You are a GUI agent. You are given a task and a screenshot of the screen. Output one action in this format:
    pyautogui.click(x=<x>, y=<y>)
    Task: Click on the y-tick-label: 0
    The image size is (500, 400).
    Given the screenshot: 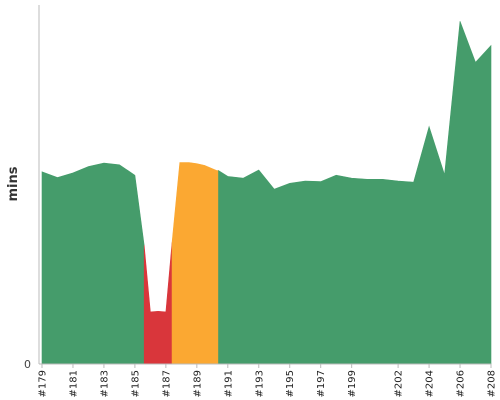 What is the action you would take?
    pyautogui.click(x=27, y=364)
    